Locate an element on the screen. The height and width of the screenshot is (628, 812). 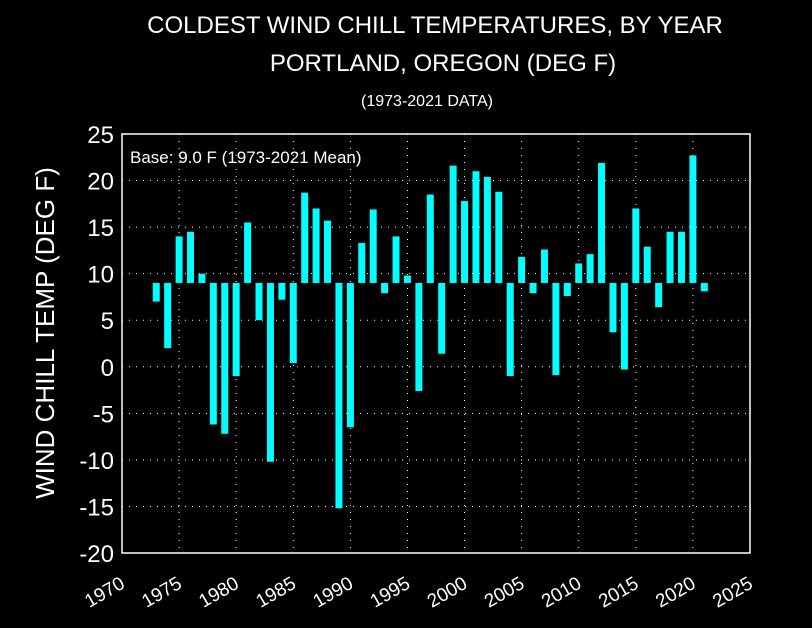
bar-2016 is located at coordinates (647, 264).